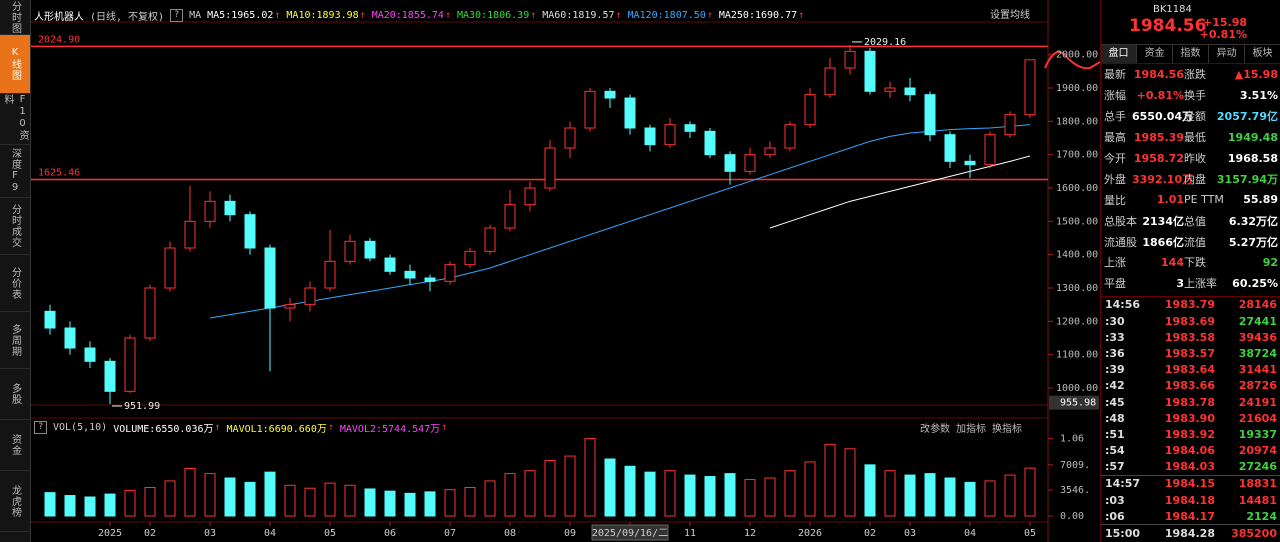  Describe the element at coordinates (1115, 434) in the screenshot. I see `tick-time: :51` at that location.